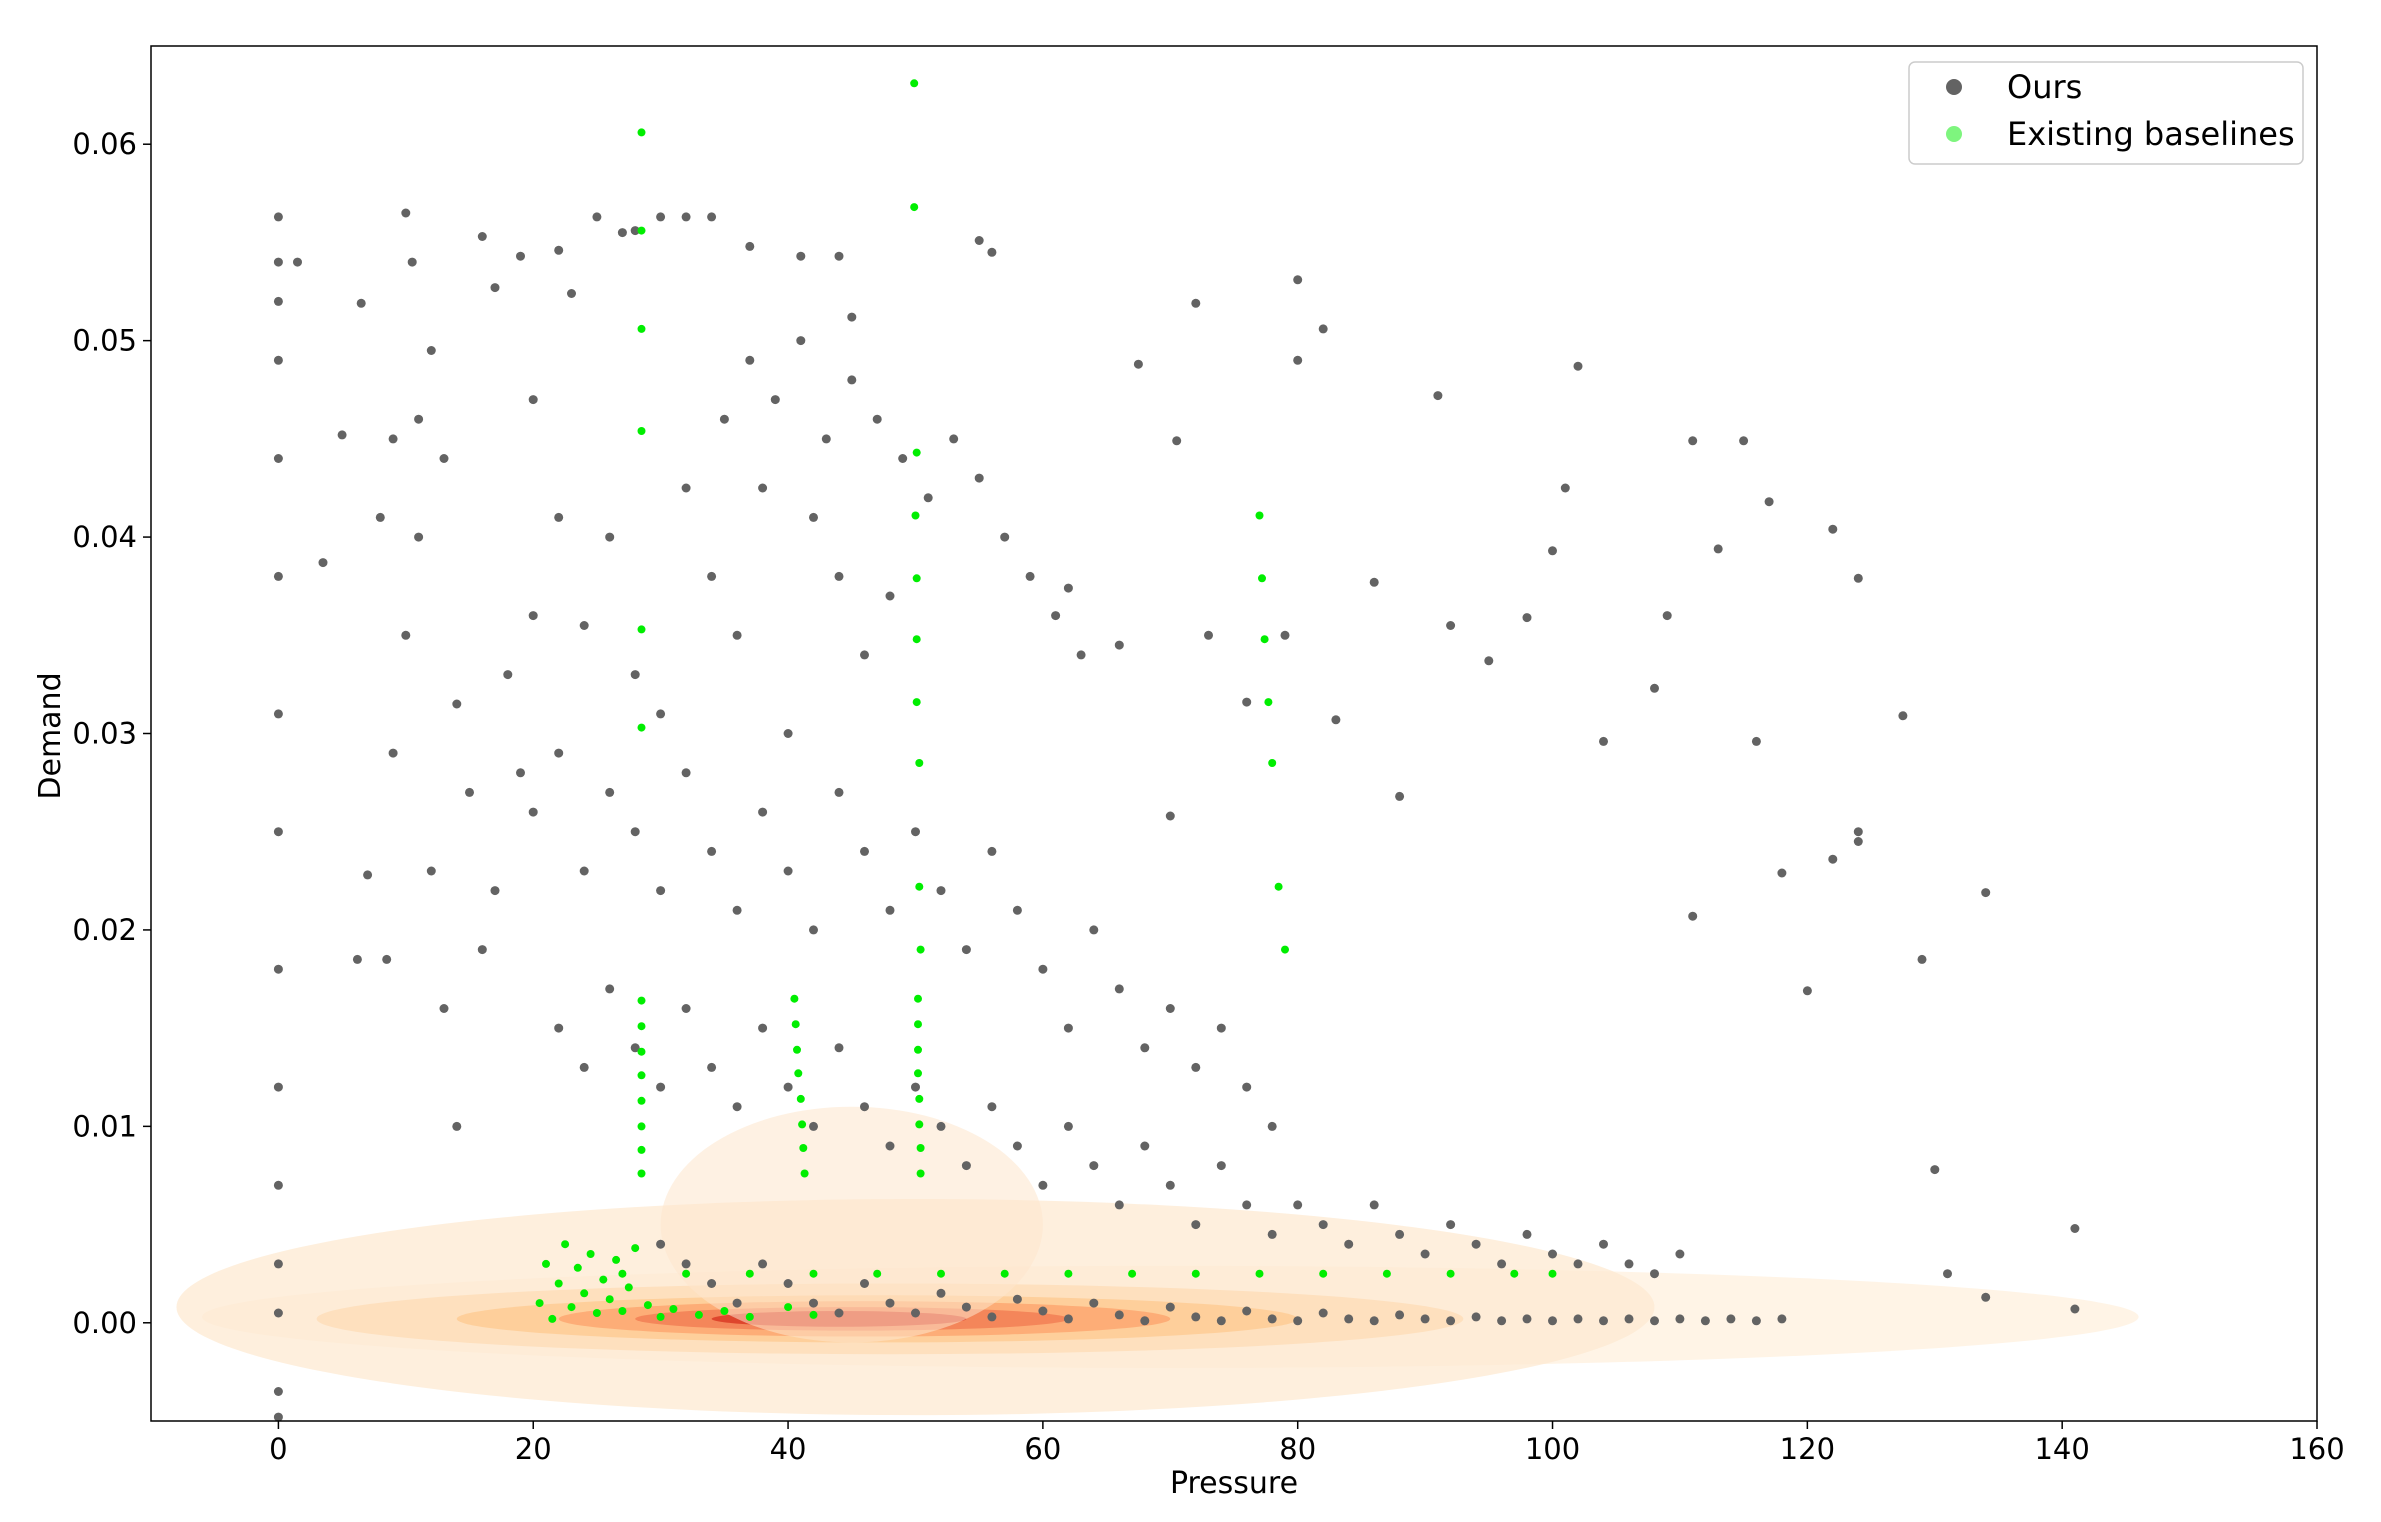  I want to click on x-tick-label: 140, so click(2061, 1449).